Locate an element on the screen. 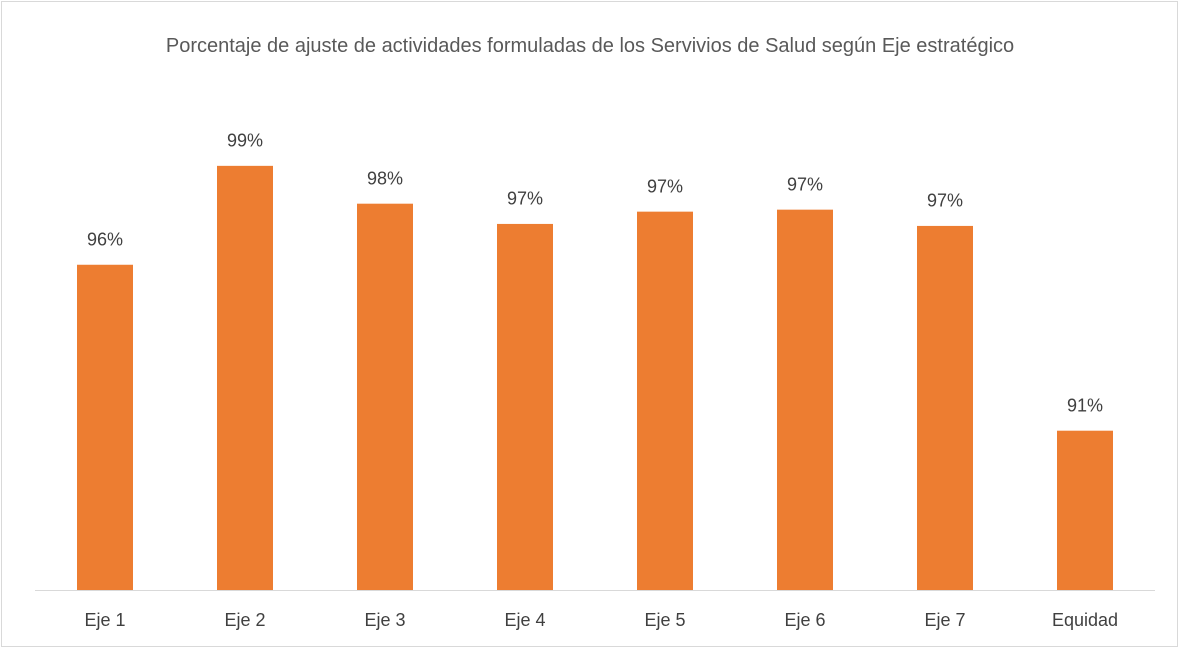 The image size is (1179, 648). x-tick-label: Eje 2 is located at coordinates (244, 620).